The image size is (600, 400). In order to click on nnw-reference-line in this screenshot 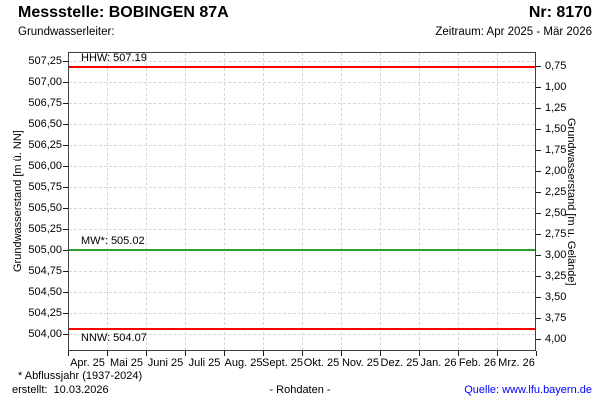, I will do `click(302, 329)`.